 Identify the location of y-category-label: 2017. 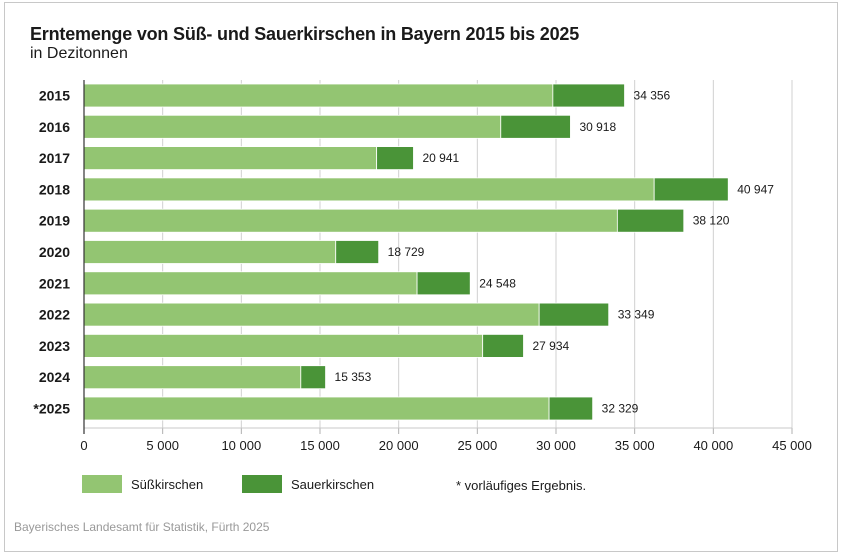
(54, 158).